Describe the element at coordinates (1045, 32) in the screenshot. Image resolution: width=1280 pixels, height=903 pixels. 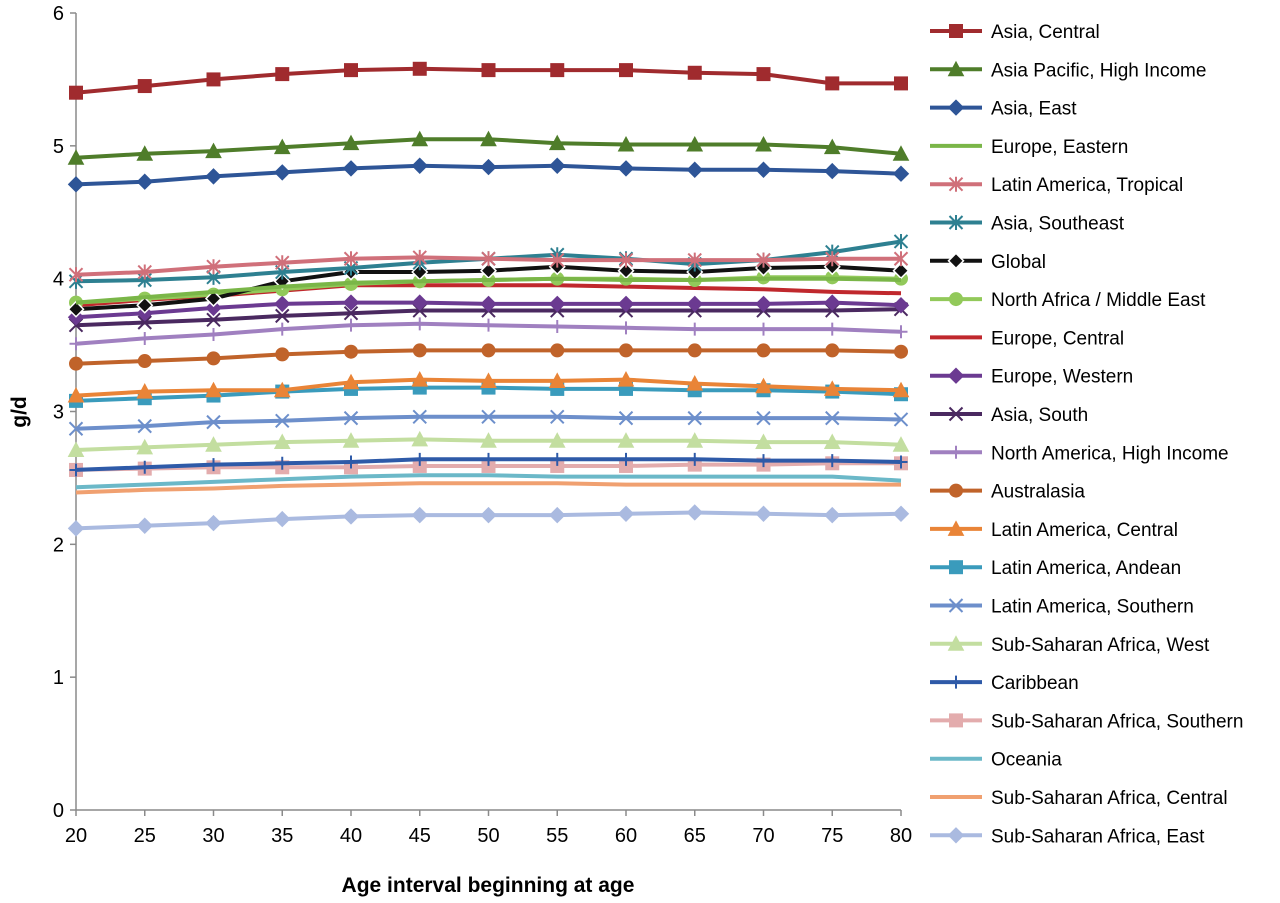
I see `legend-label: Asia, Central` at that location.